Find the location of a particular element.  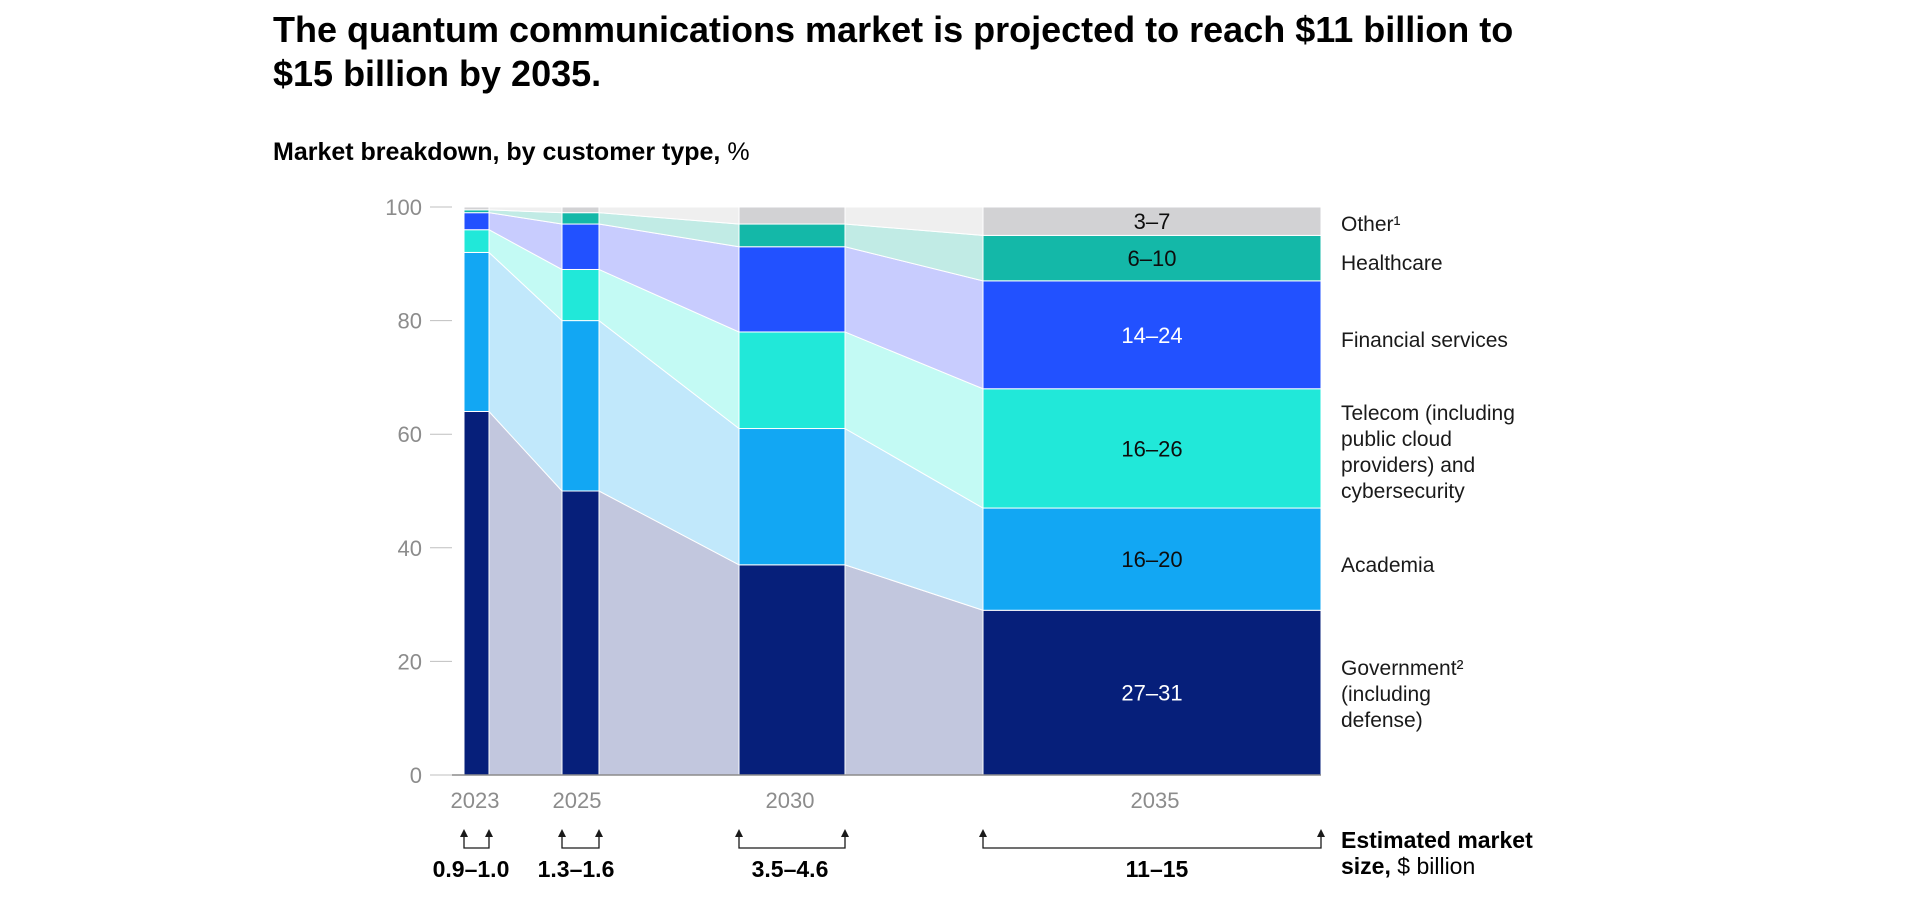

market-size-value-2035: 11–15 is located at coordinates (1157, 869).